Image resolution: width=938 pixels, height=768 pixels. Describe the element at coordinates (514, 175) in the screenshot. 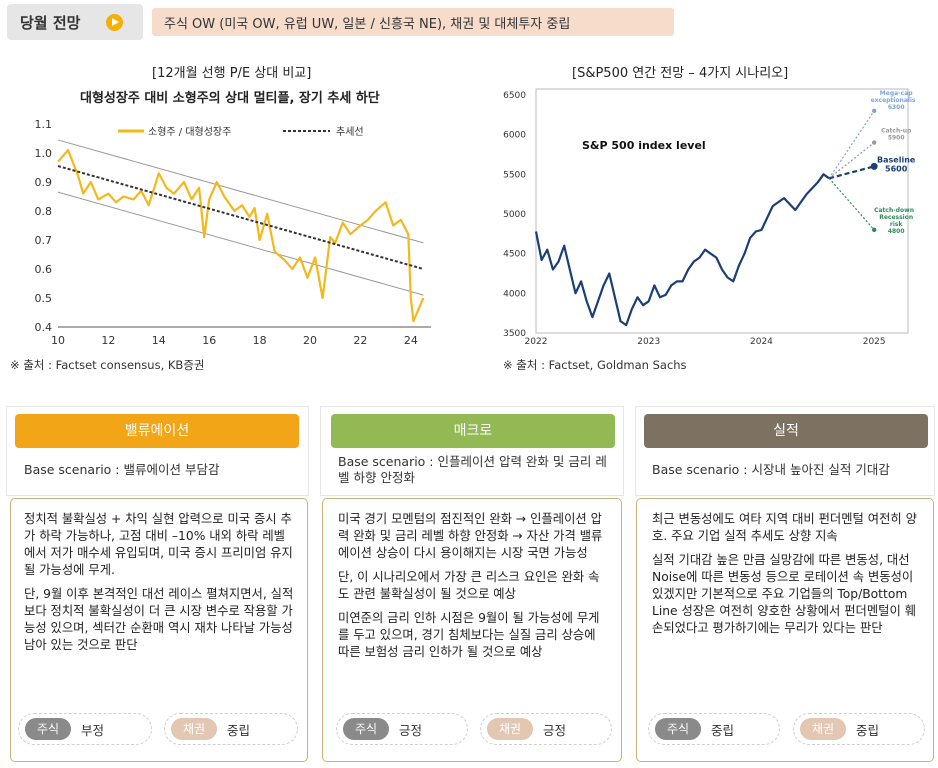

I see `y-tick-label: 5500` at that location.